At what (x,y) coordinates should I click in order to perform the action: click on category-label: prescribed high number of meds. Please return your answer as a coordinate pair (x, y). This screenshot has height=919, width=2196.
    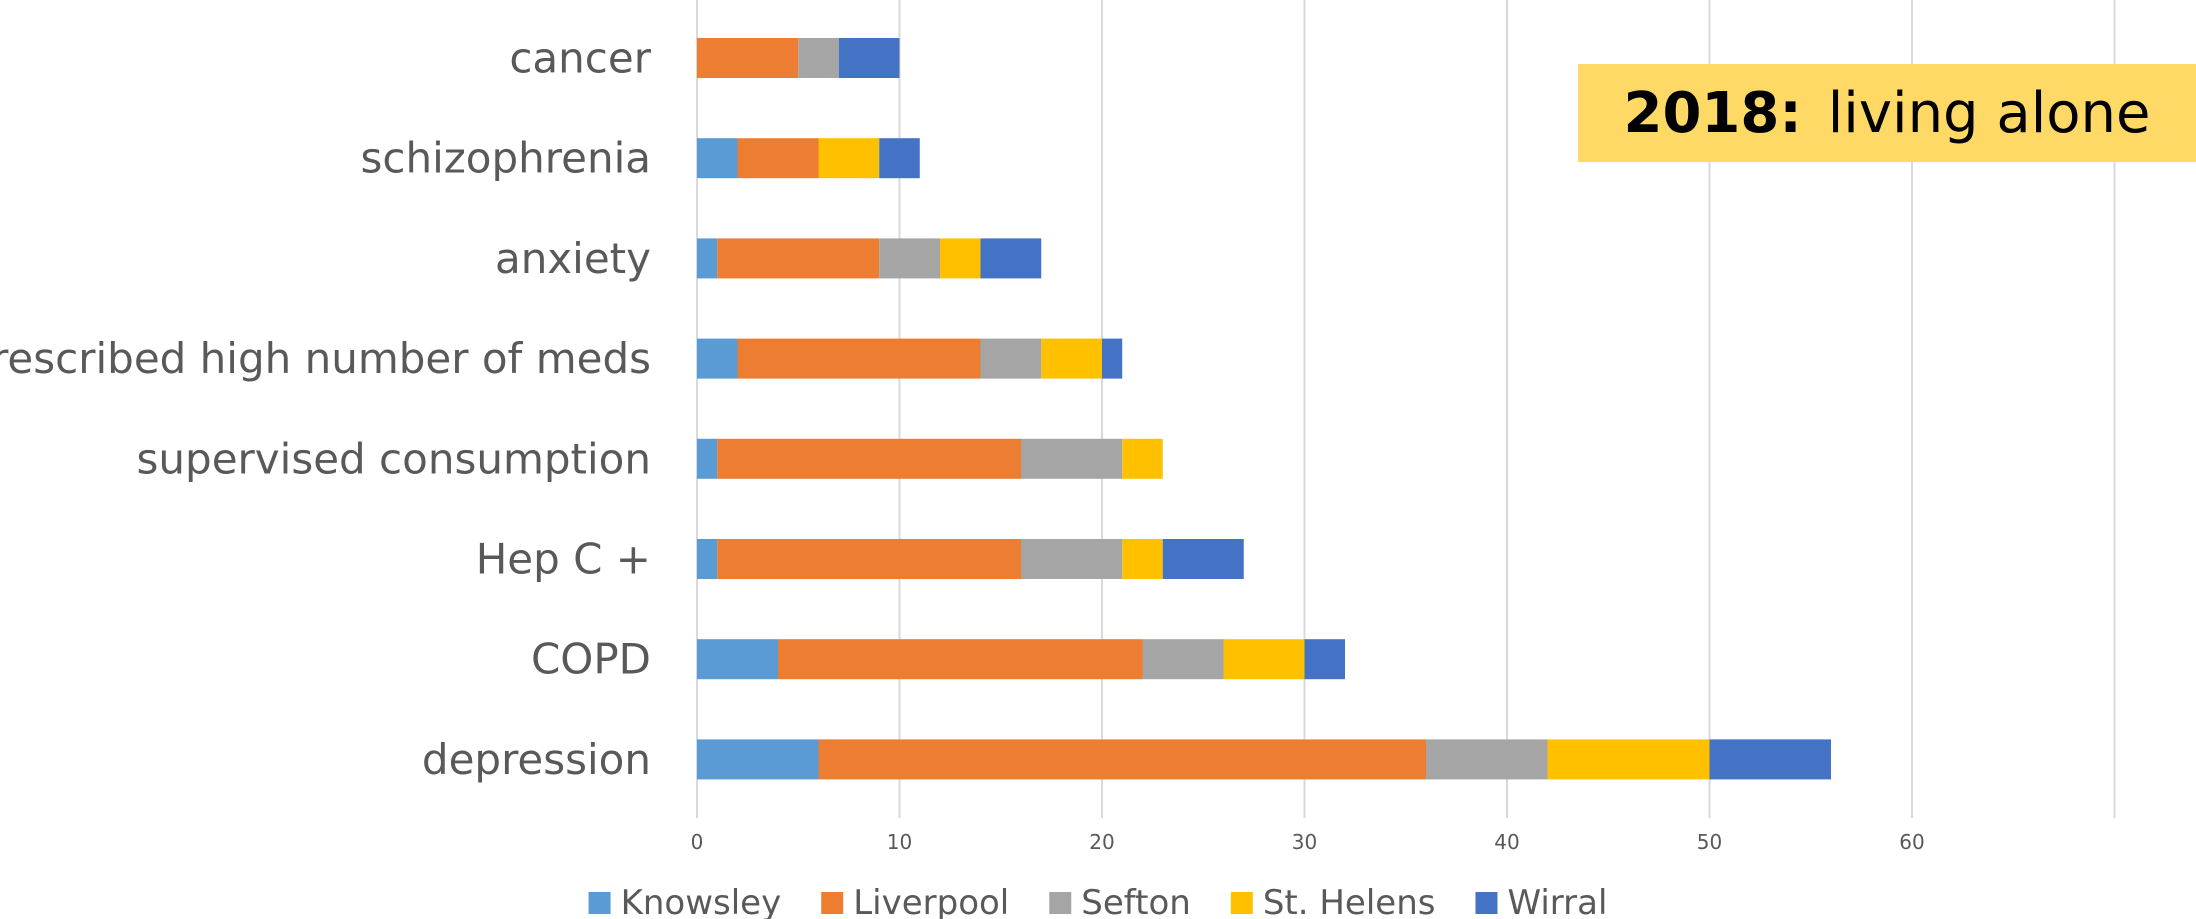
    Looking at the image, I should click on (325, 358).